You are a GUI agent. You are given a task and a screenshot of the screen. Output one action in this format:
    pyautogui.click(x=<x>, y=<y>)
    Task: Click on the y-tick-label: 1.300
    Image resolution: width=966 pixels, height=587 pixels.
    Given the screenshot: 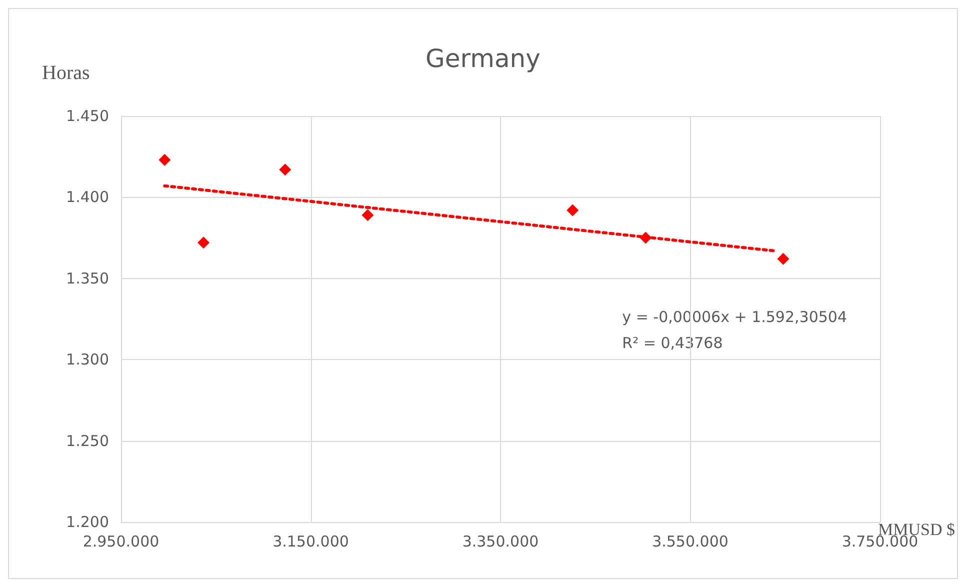 What is the action you would take?
    pyautogui.click(x=87, y=359)
    